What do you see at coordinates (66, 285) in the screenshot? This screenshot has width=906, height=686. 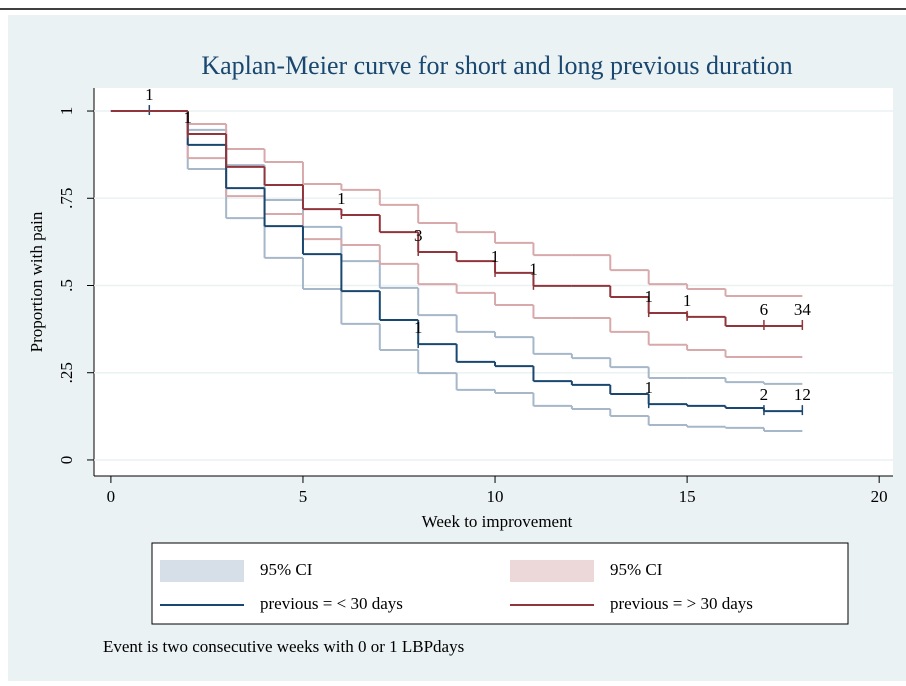 I see `y-tick-label: .5` at bounding box center [66, 285].